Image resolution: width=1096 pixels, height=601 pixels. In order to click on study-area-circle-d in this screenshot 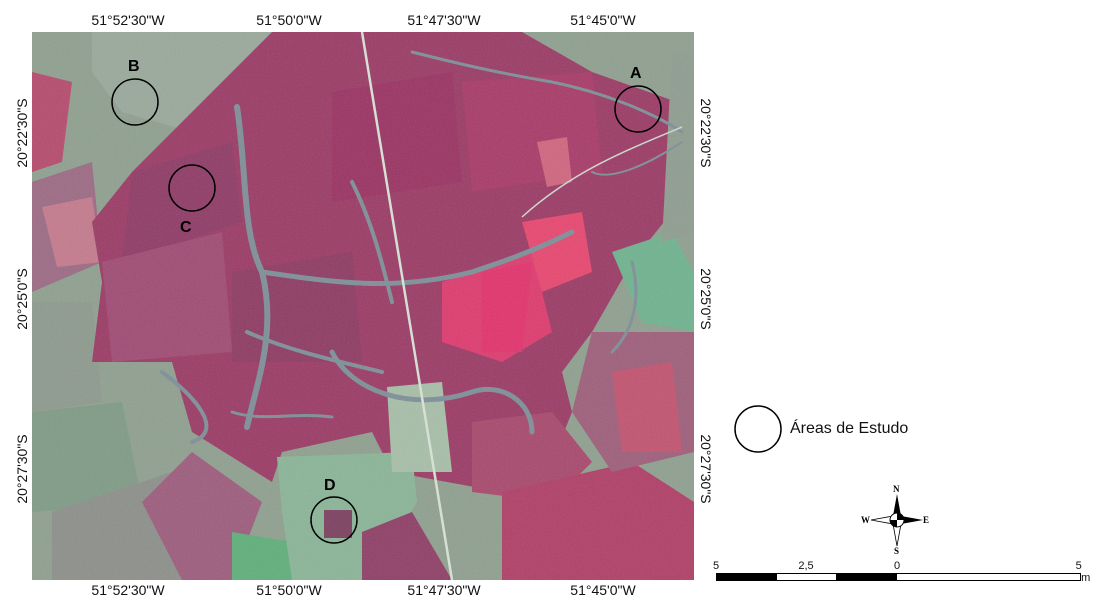, I will do `click(334, 520)`.